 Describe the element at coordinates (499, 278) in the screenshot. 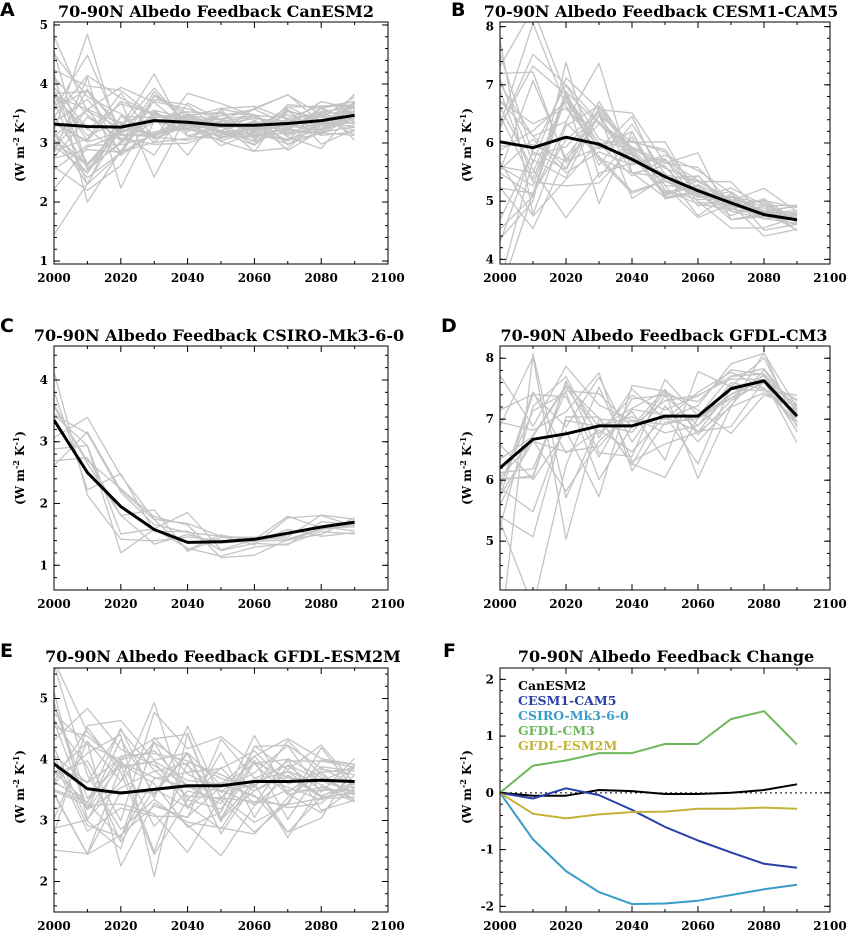

I see `panel-b-x-tick-label: 2000` at that location.